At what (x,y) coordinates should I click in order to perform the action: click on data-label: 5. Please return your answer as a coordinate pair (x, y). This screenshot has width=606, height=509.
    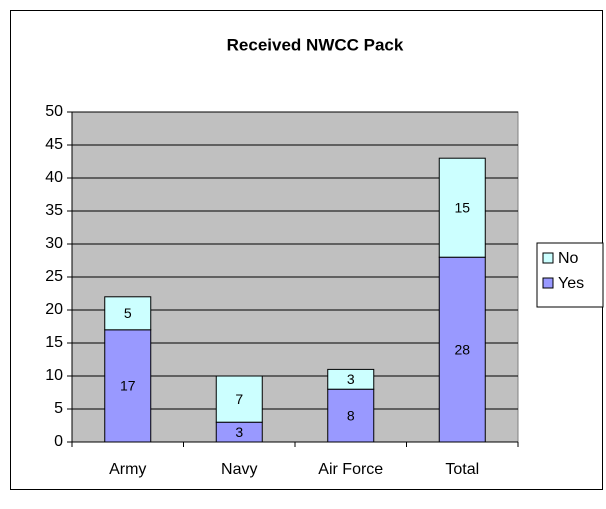
    Looking at the image, I should click on (128, 313).